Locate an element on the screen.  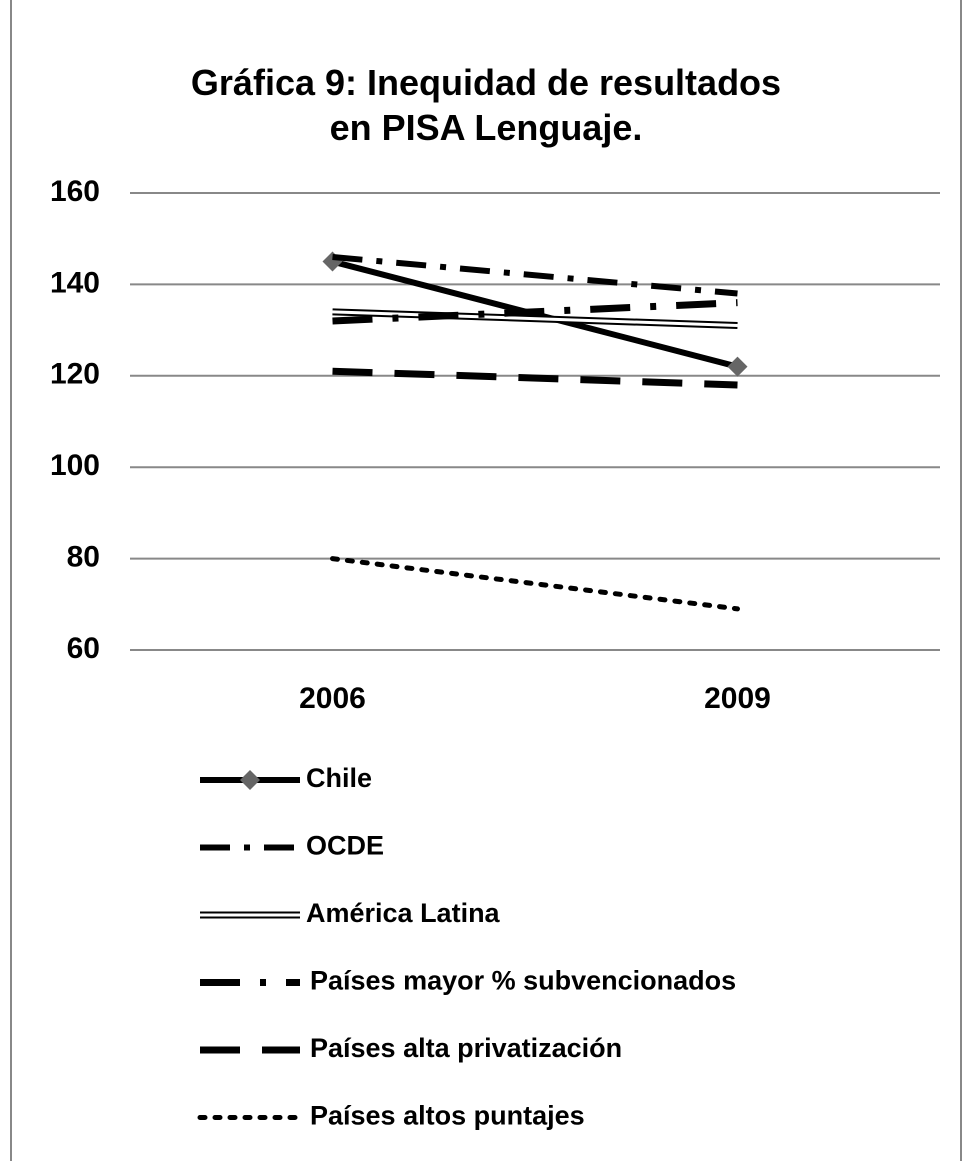
y-tick-label: 160 is located at coordinates (75, 191).